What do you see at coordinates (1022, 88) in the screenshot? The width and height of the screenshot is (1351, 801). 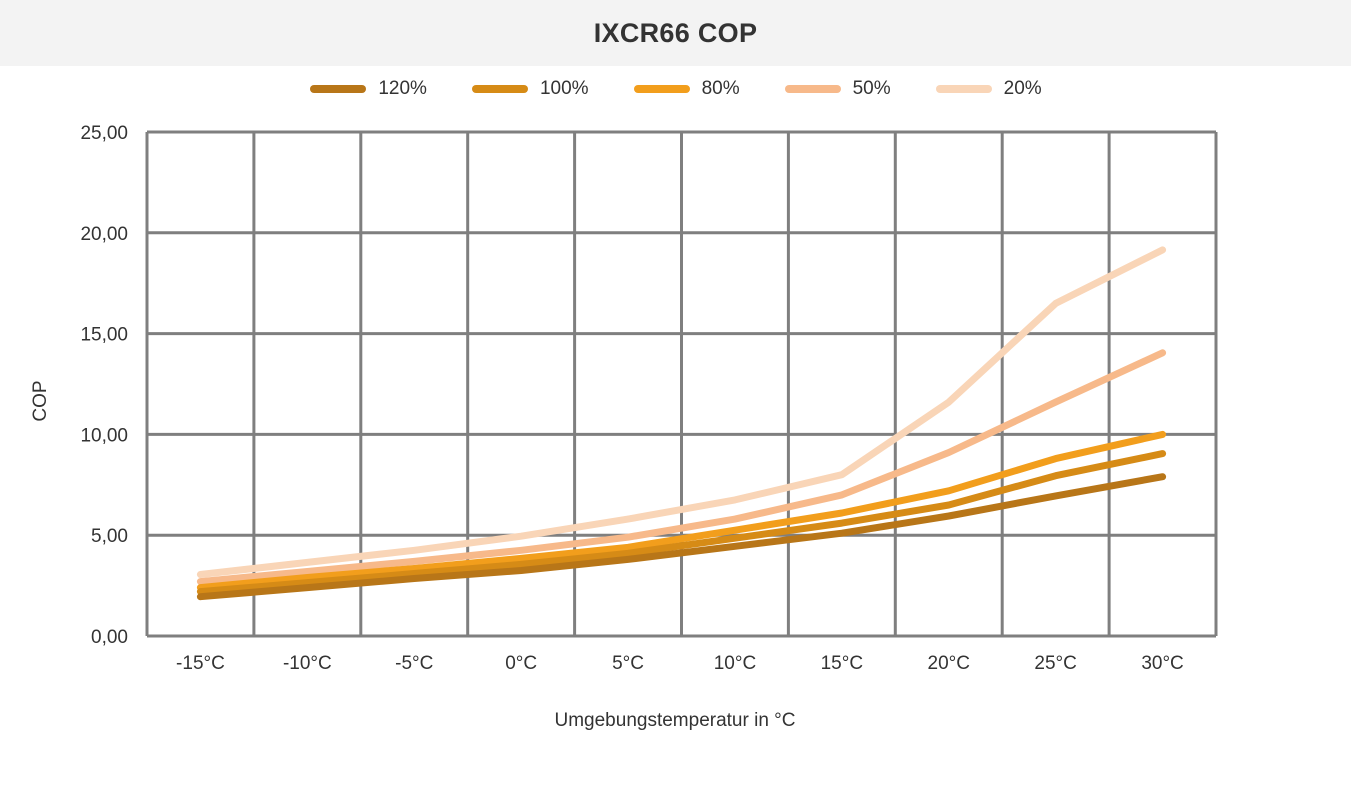 I see `legend-label: 20%` at bounding box center [1022, 88].